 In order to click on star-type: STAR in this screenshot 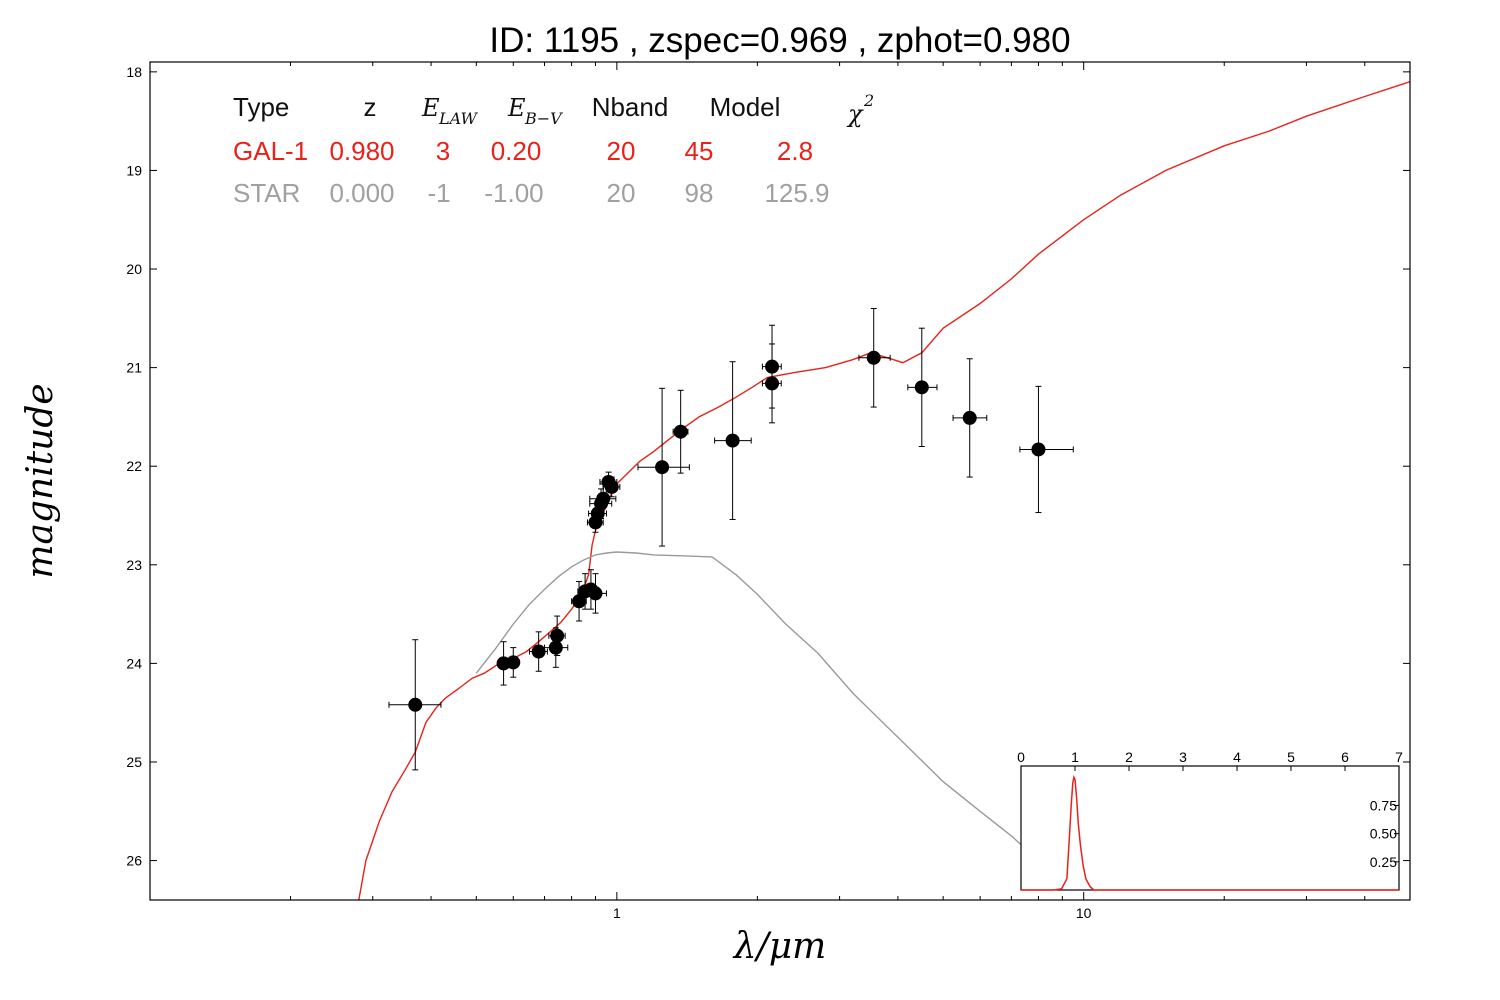, I will do `click(266, 193)`.